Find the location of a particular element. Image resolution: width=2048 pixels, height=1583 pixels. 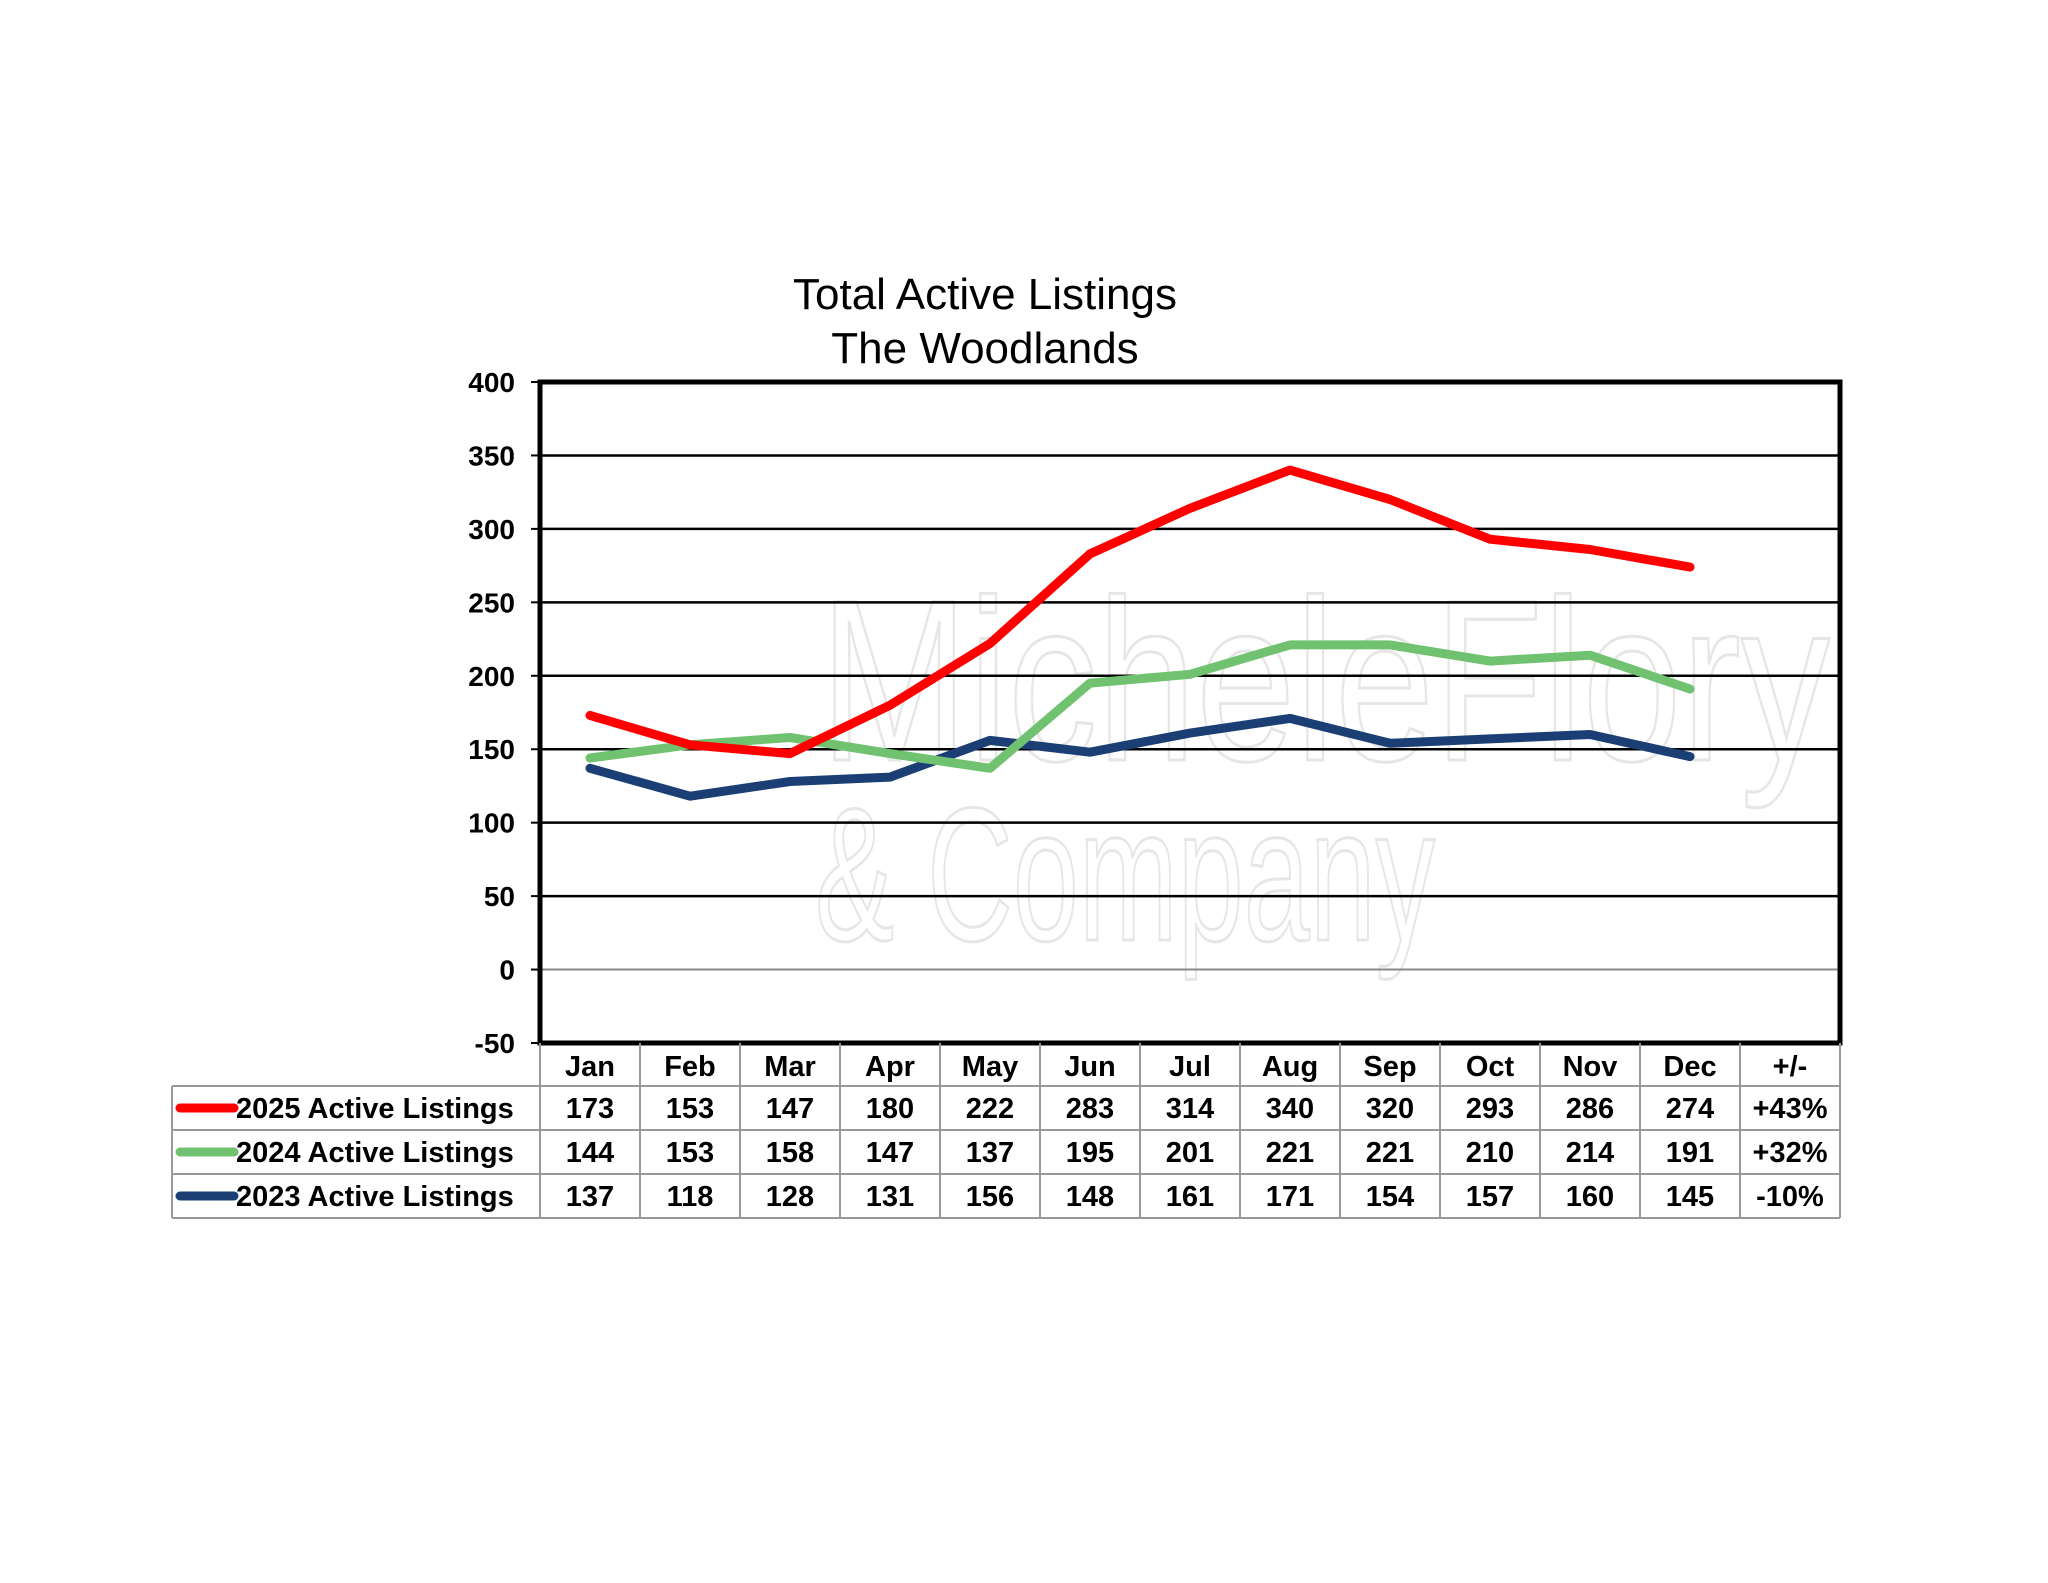

data-cell: 173 is located at coordinates (590, 1109).